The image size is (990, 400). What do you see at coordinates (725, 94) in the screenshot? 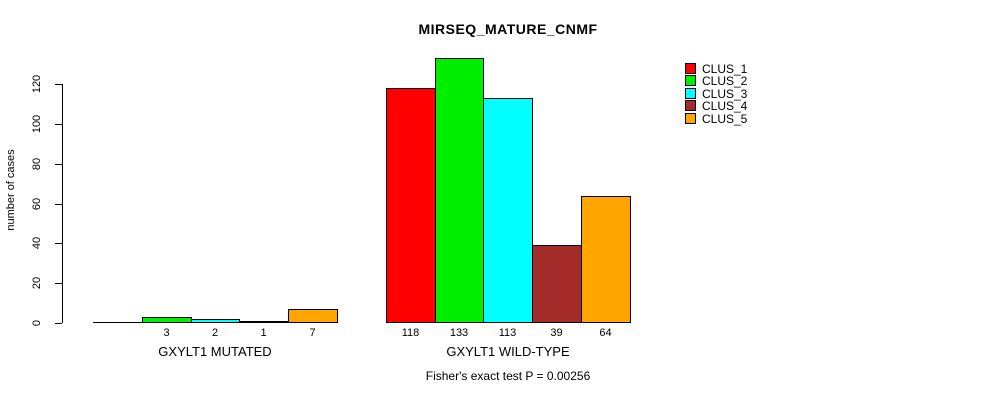
I see `legend-label: CLUS_3` at bounding box center [725, 94].